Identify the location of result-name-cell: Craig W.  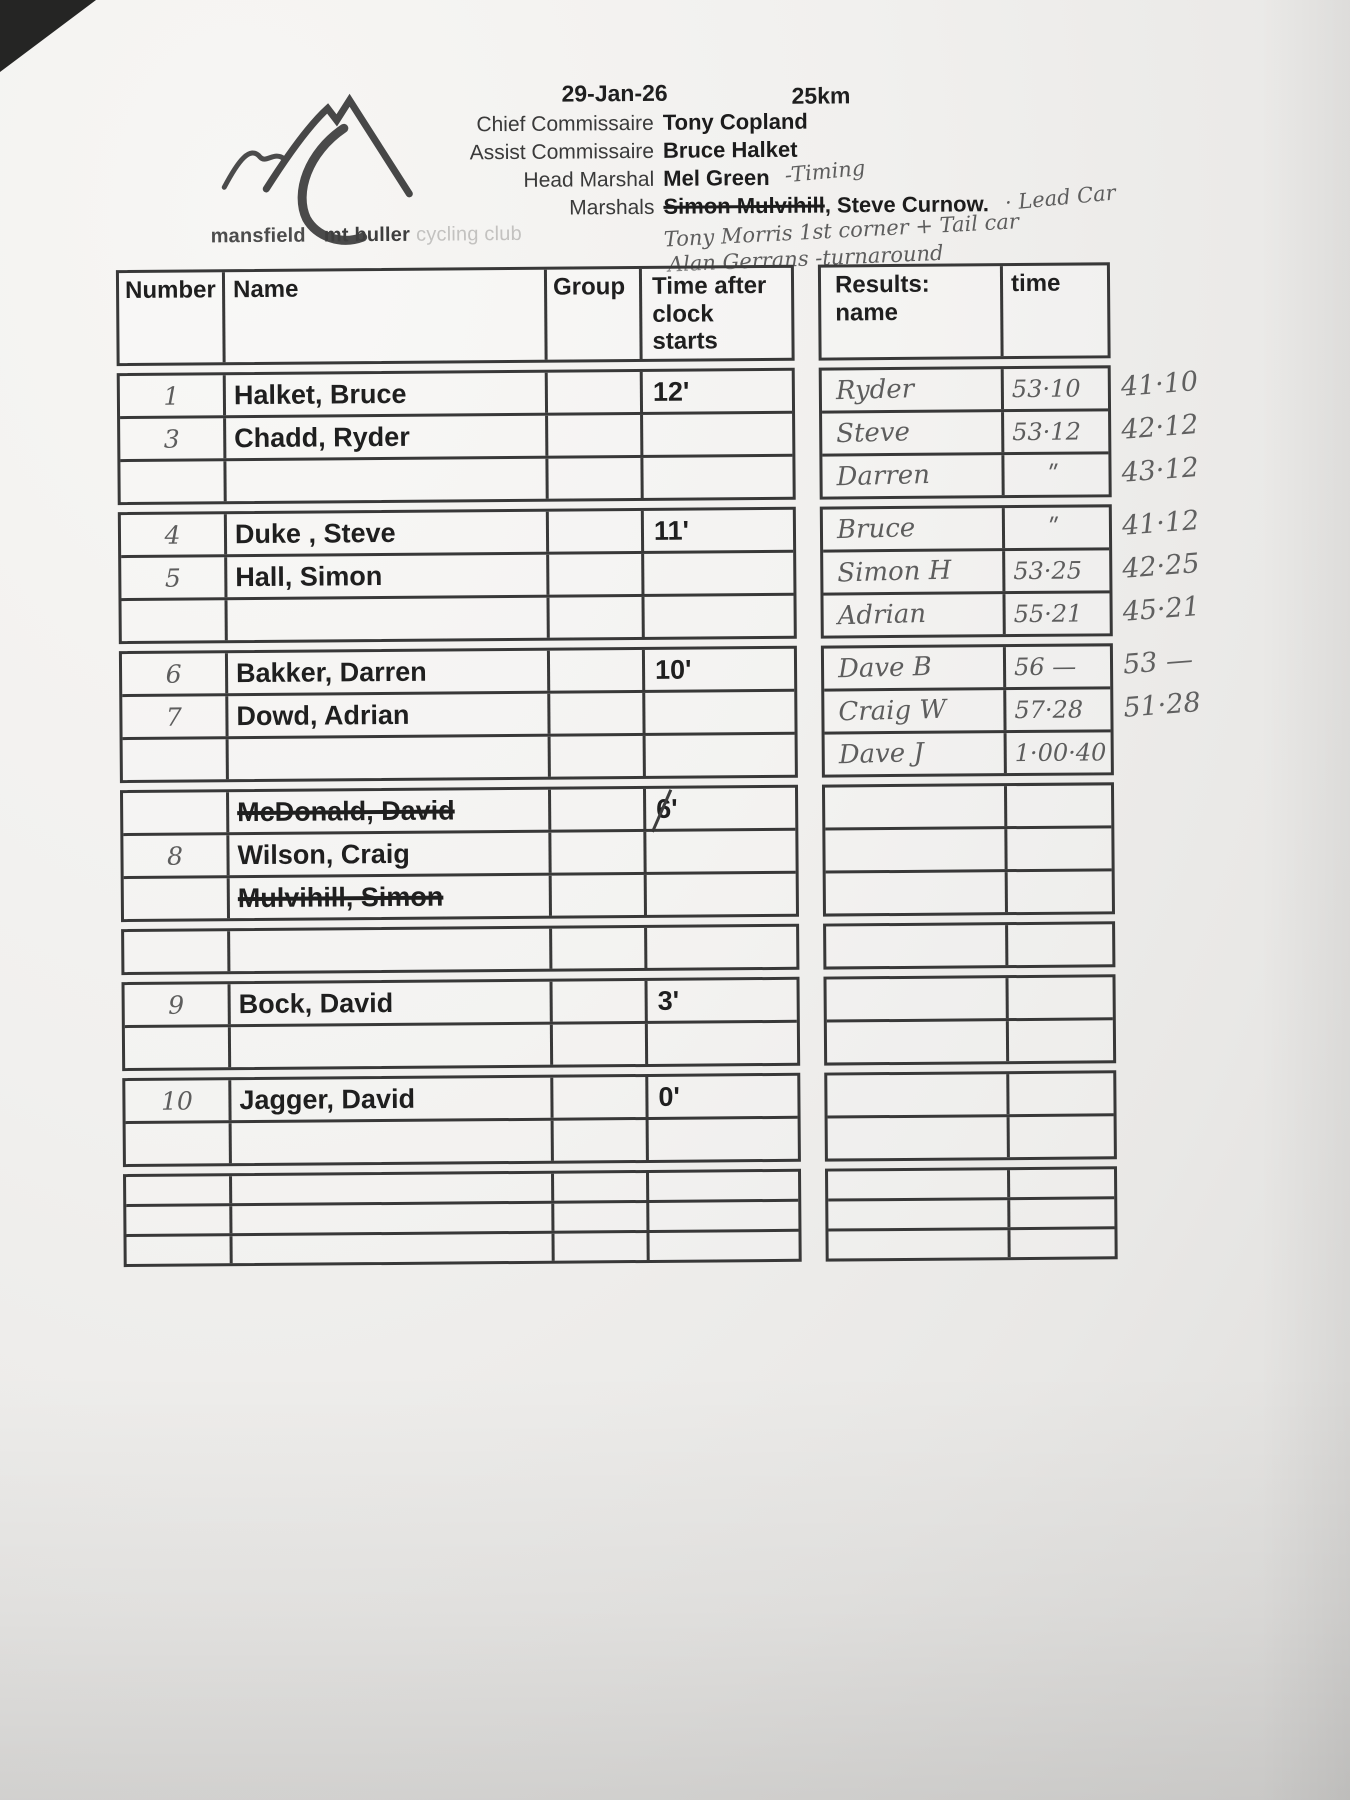
(915, 711).